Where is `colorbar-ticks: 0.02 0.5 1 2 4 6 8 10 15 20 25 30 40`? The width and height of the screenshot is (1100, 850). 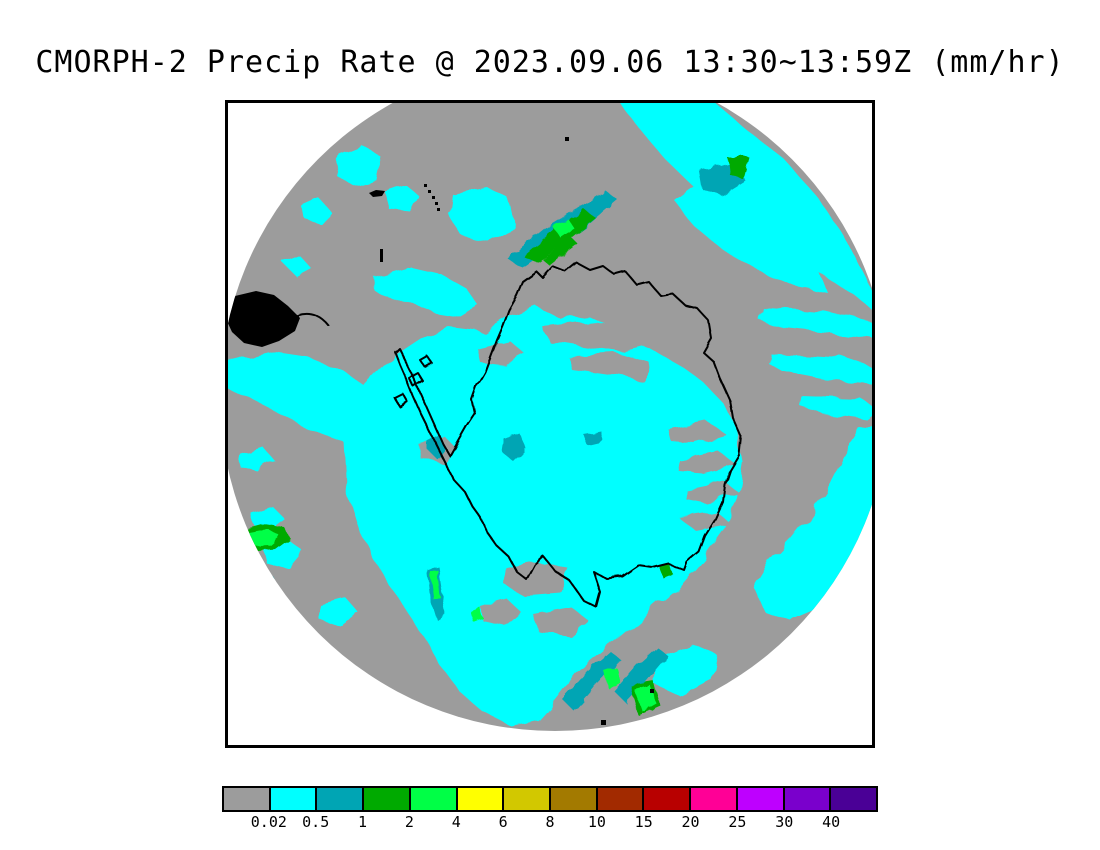 colorbar-ticks: 0.02 0.5 1 2 4 6 8 10 15 20 25 30 40 is located at coordinates (550, 823).